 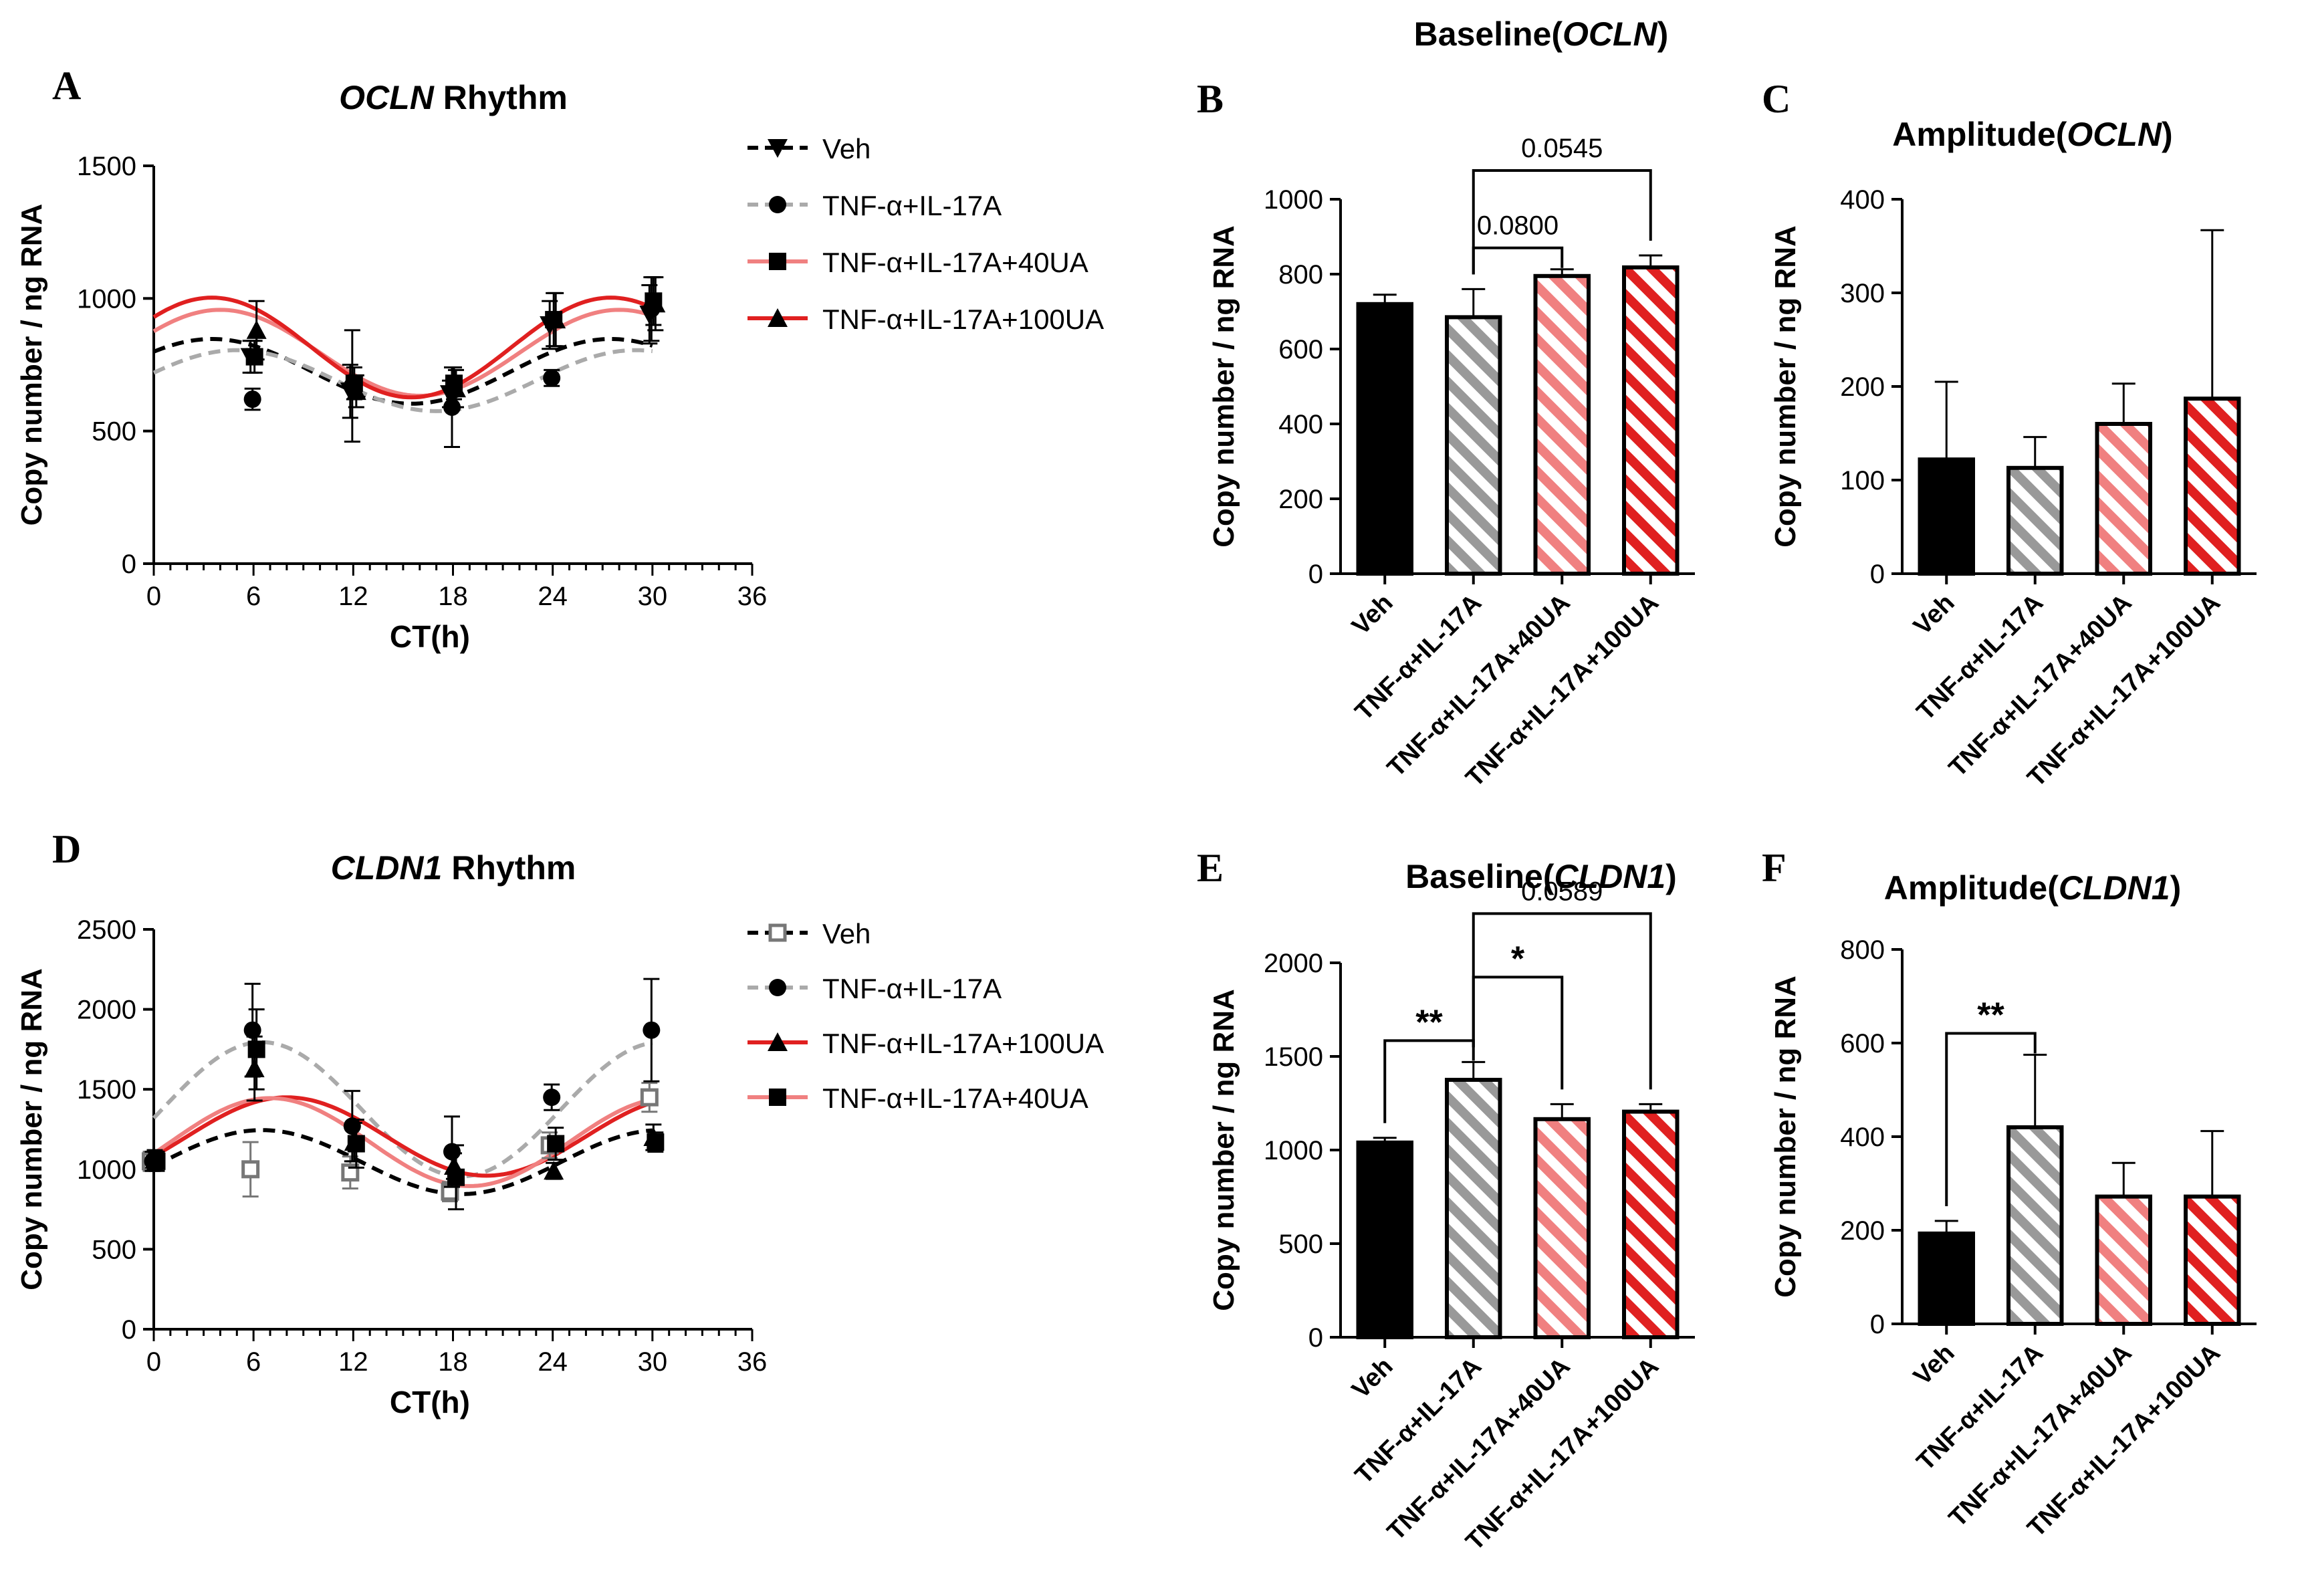 What do you see at coordinates (778, 261) in the screenshot?
I see `legend-square-marker` at bounding box center [778, 261].